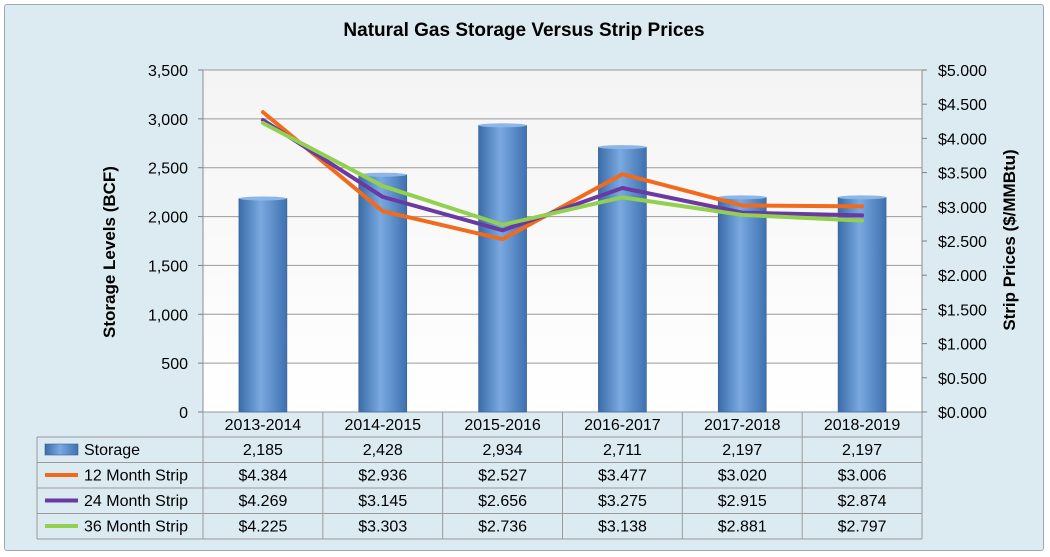 Image resolution: width=1050 pixels, height=557 pixels. I want to click on y-left-tick-label: 3,500, so click(168, 71).